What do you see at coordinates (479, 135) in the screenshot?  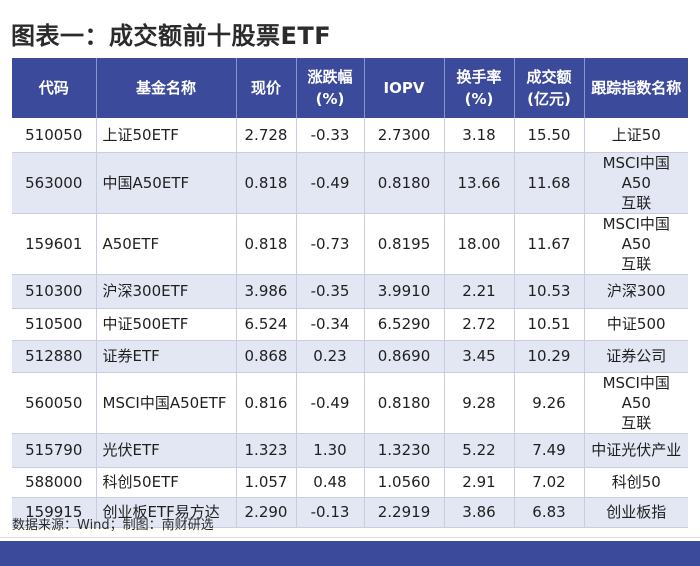 I see `cell-turnover: 3.18` at bounding box center [479, 135].